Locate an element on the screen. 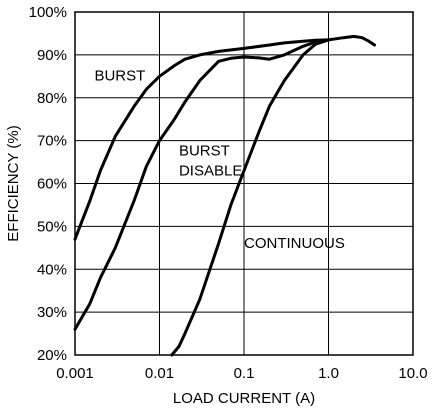 This screenshot has height=410, width=435. series-label-burst-disable: BURST DISABLE is located at coordinates (210, 161).